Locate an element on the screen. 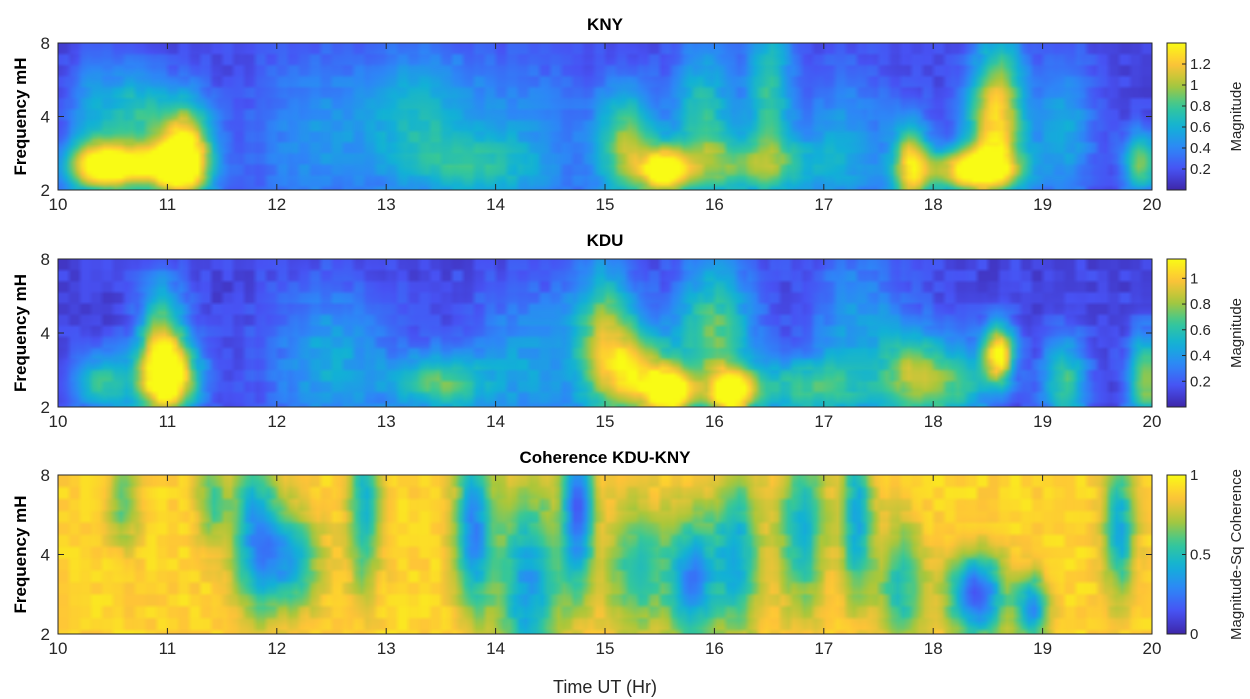  x-axis-label: Time UT (Hr) is located at coordinates (605, 687).